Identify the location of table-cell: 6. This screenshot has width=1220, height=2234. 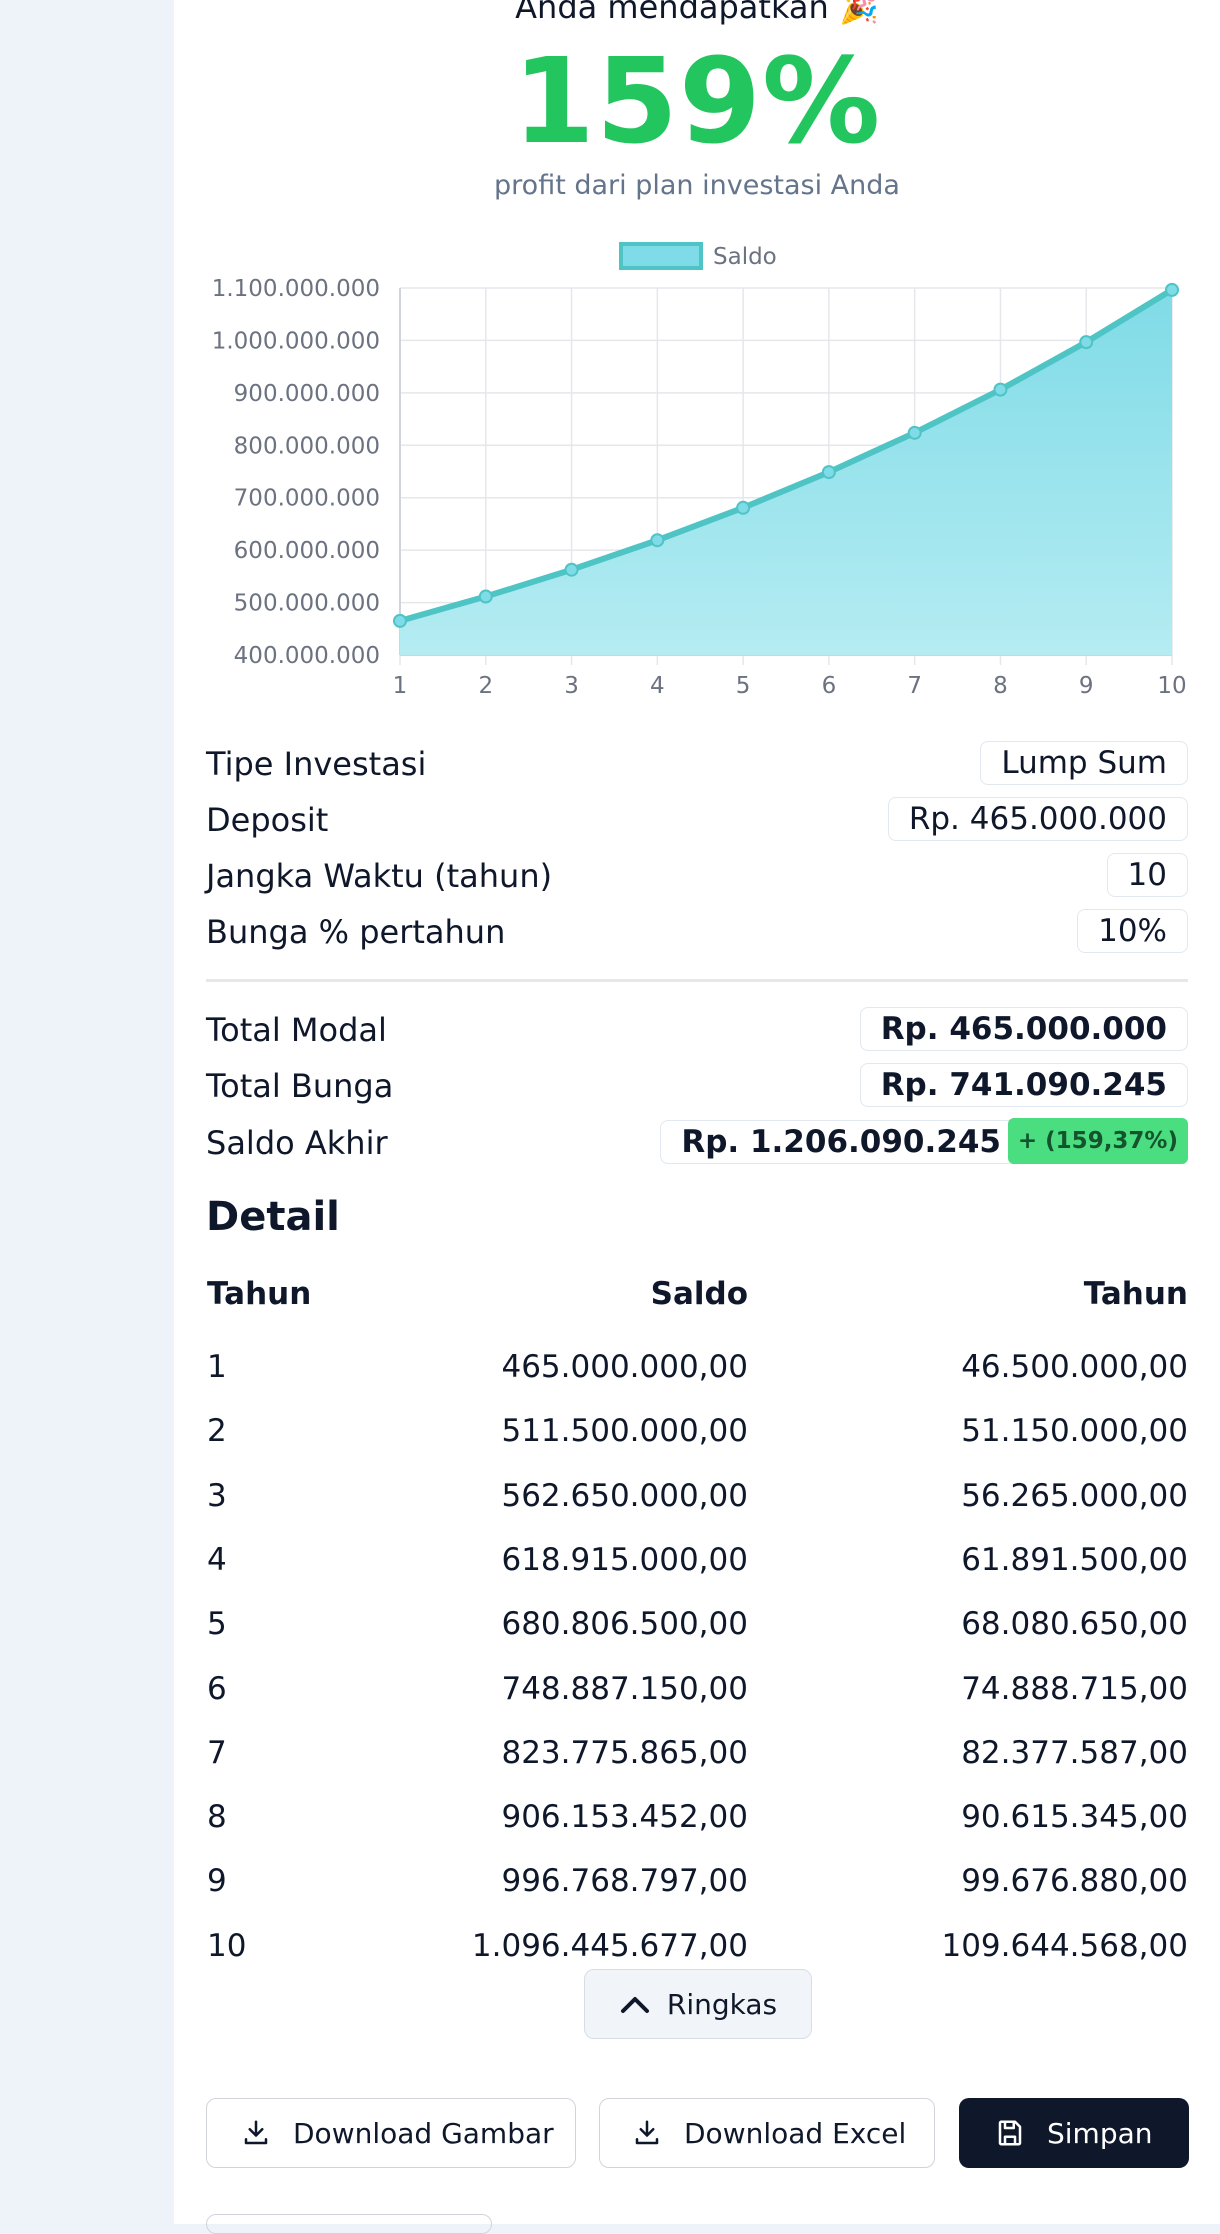
(217, 1688).